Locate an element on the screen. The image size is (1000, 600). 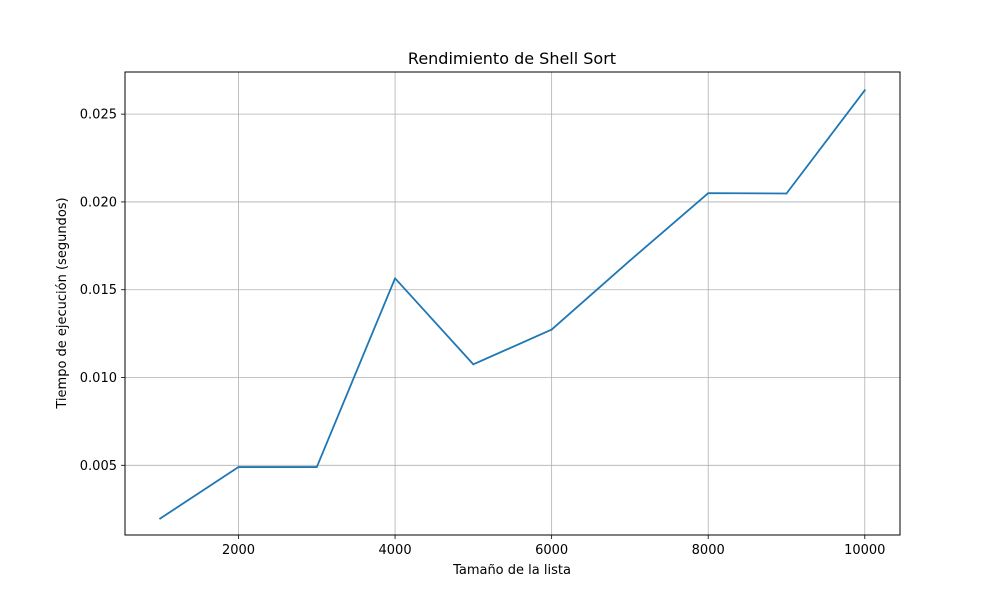
x-tick-label: 2000 is located at coordinates (238, 550).